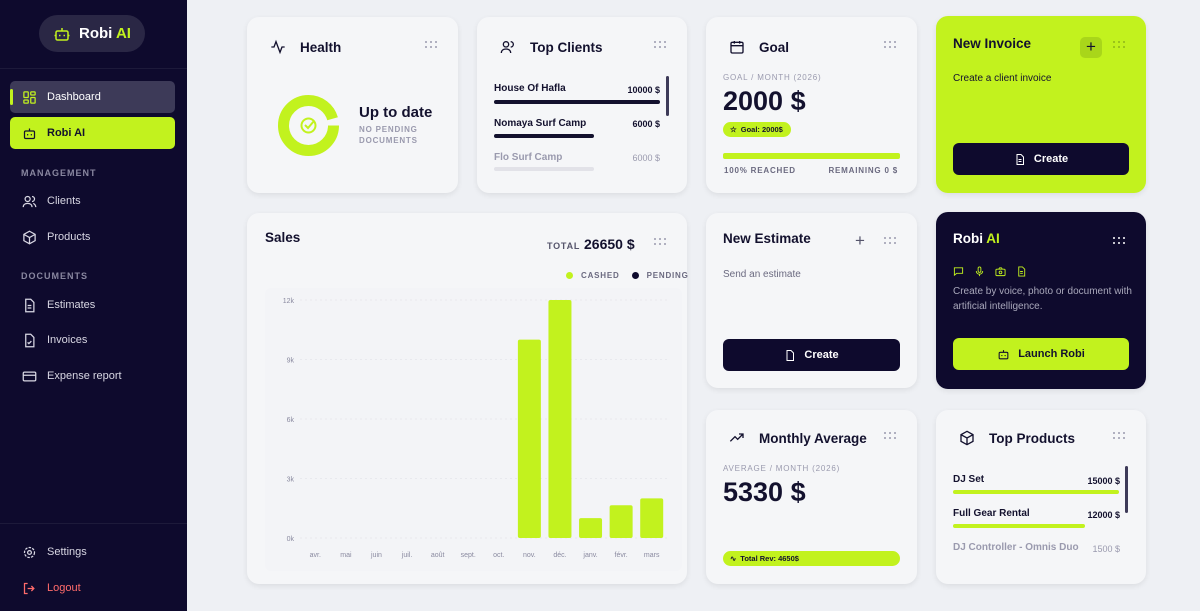 This screenshot has height=611, width=1200. Describe the element at coordinates (991, 513) in the screenshot. I see `product-name: Full Gear Rental` at that location.